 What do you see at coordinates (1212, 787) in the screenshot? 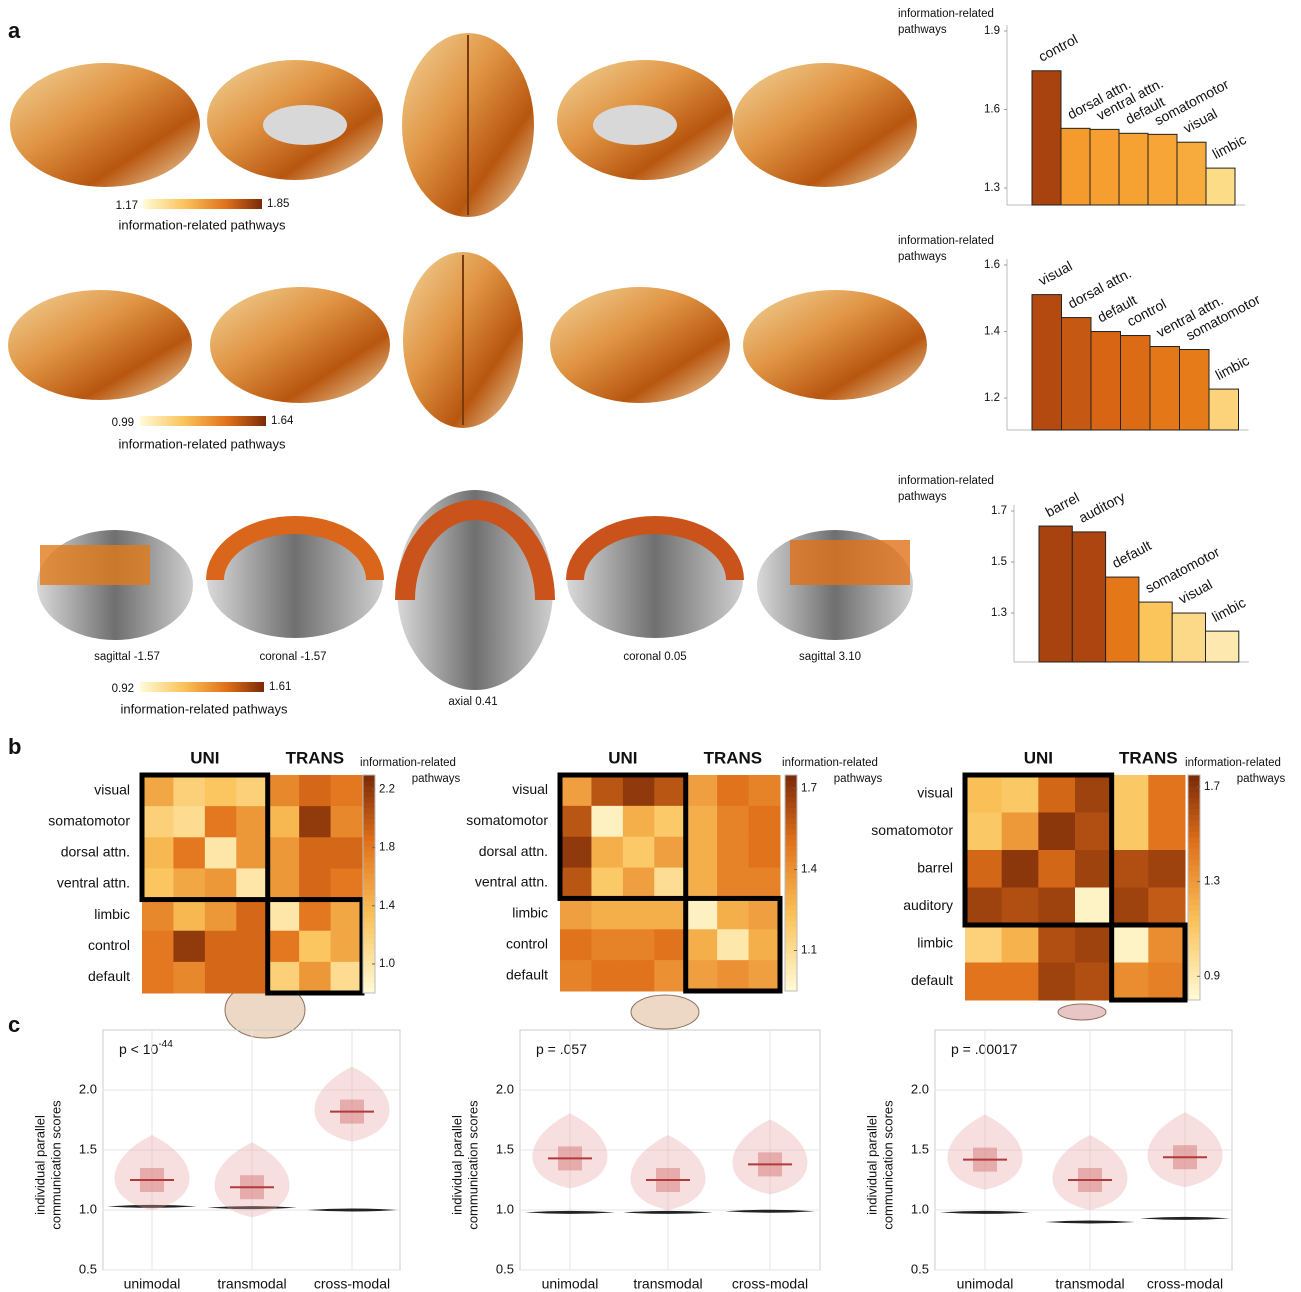
I see `colorbar-tick-label: 1.7` at bounding box center [1212, 787].